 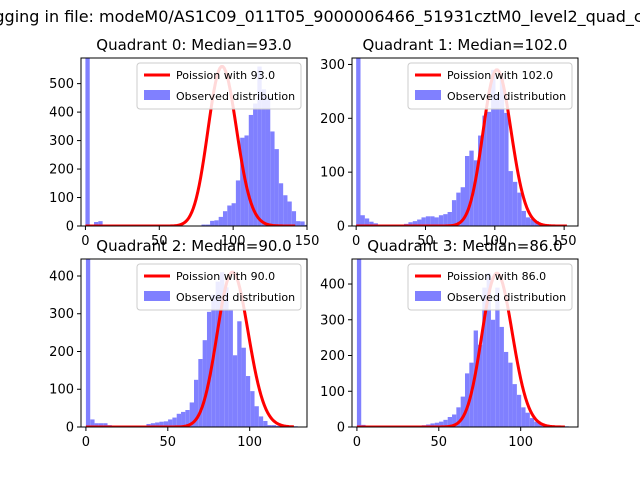 What do you see at coordinates (219, 86) in the screenshot?
I see `legend: Poission with 93.0 Observed distribution` at bounding box center [219, 86].